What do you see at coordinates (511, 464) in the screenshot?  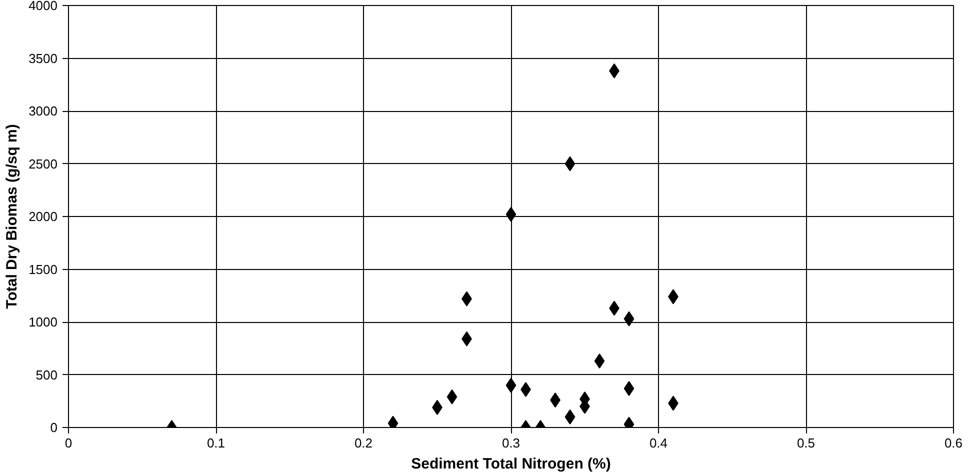 I see `x-axis-title: Sediment Total Nitrogen (%)` at bounding box center [511, 464].